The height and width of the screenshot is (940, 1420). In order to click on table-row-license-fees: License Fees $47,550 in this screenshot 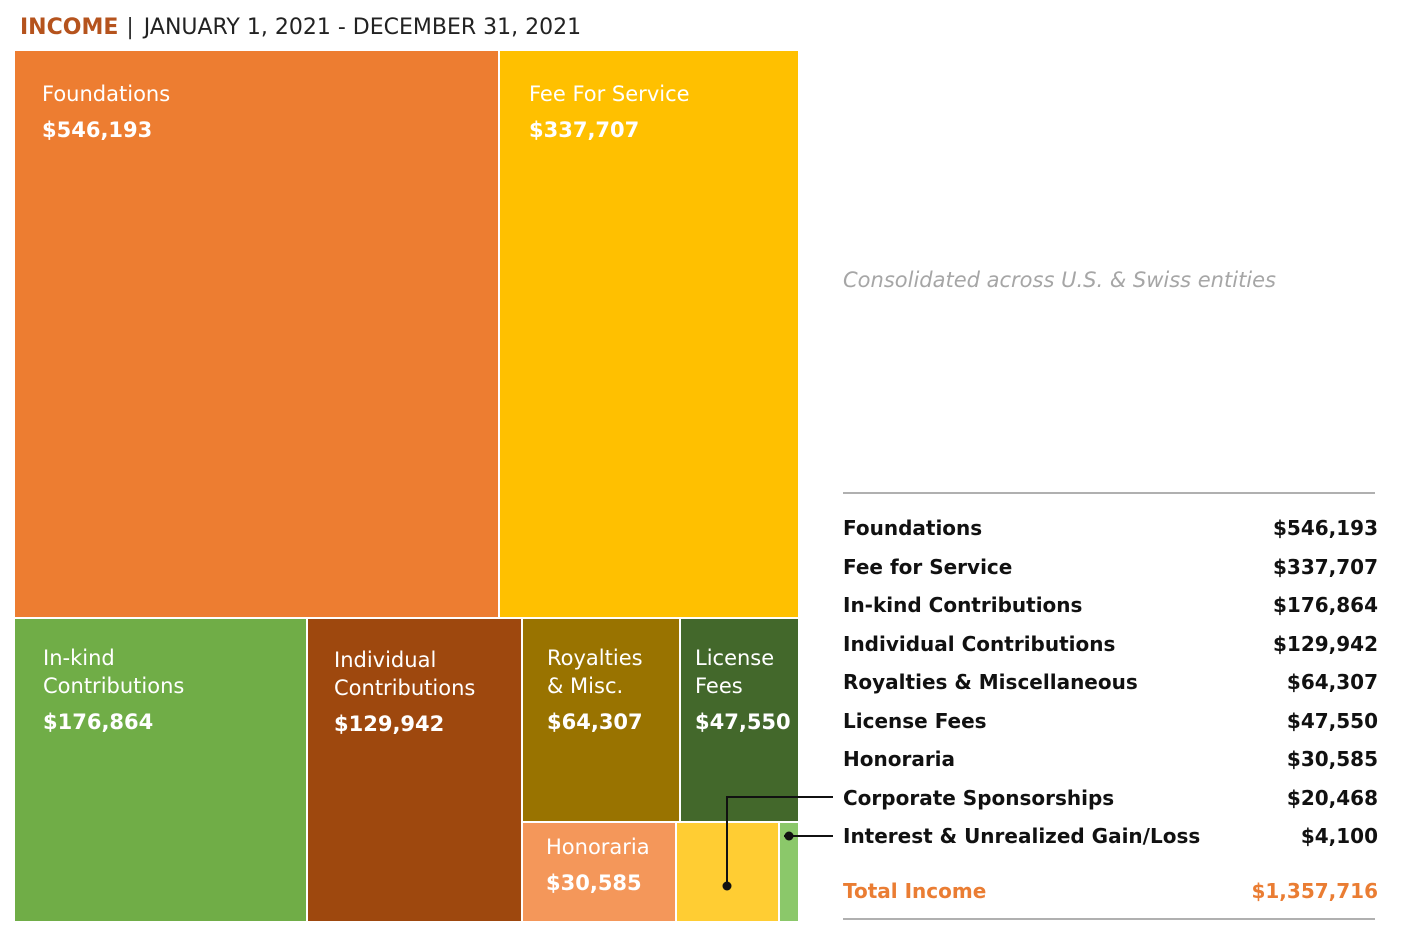, I will do `click(1110, 721)`.